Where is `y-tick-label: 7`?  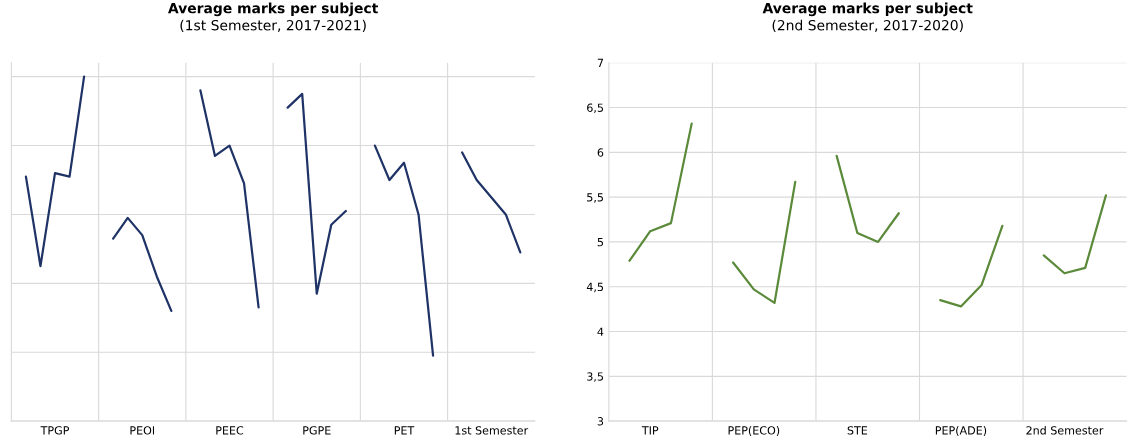
y-tick-label: 7 is located at coordinates (600, 62).